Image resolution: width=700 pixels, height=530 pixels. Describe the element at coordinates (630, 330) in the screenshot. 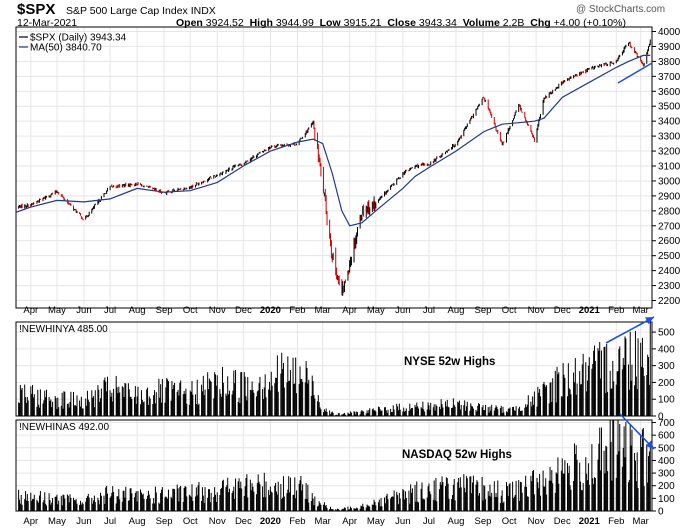

I see `nyse-rising-arrow` at that location.